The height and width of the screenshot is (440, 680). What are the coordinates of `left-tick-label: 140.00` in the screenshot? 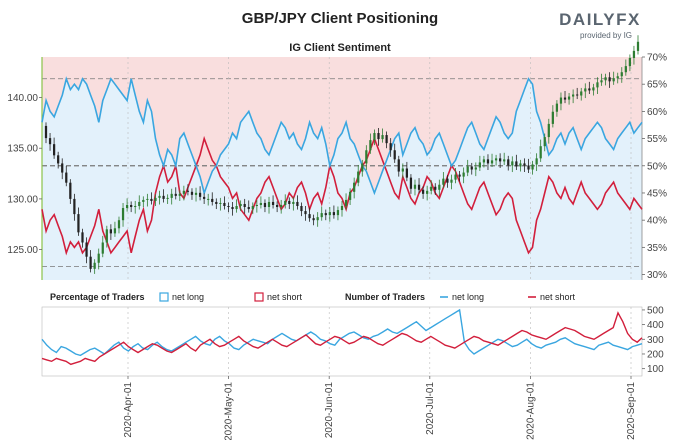 It's located at (22, 98).